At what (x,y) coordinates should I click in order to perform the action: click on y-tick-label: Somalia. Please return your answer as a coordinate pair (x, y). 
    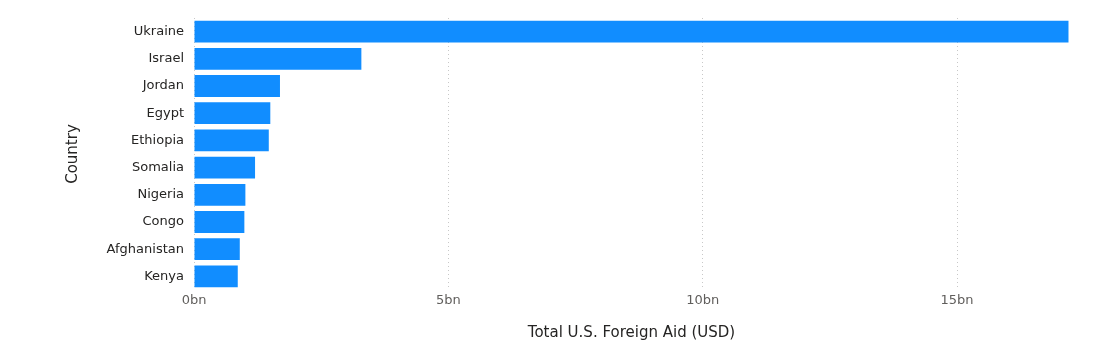
    Looking at the image, I should click on (157, 166).